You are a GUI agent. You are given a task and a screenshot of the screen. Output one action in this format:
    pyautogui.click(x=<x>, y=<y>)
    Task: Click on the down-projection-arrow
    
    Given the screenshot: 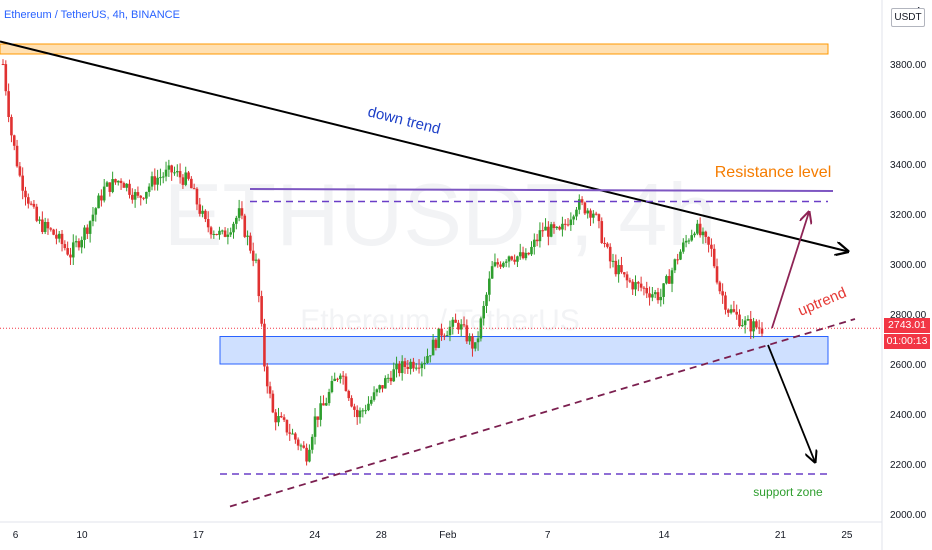 What is the action you would take?
    pyautogui.click(x=791, y=403)
    